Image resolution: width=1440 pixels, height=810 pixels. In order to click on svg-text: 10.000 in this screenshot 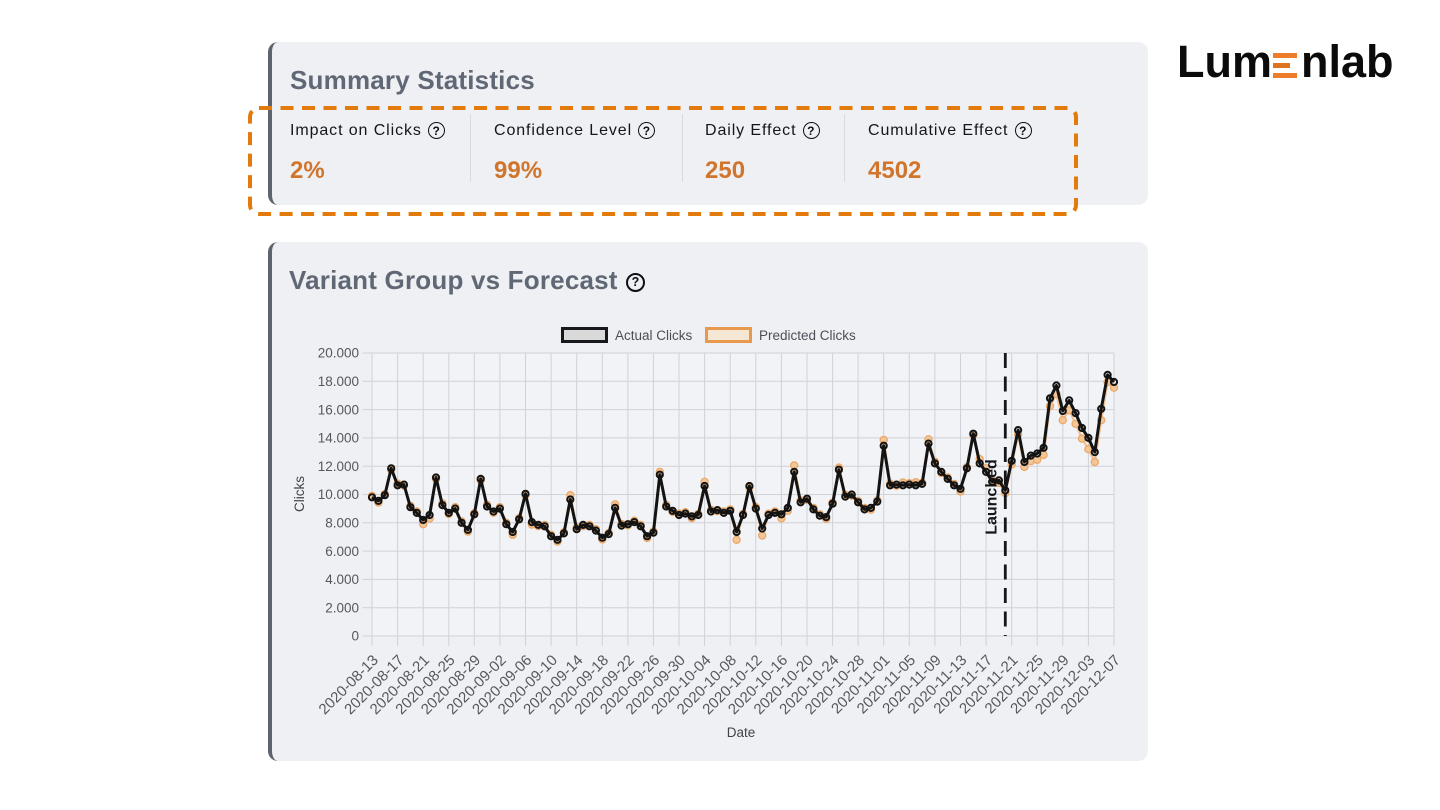, I will do `click(338, 494)`.